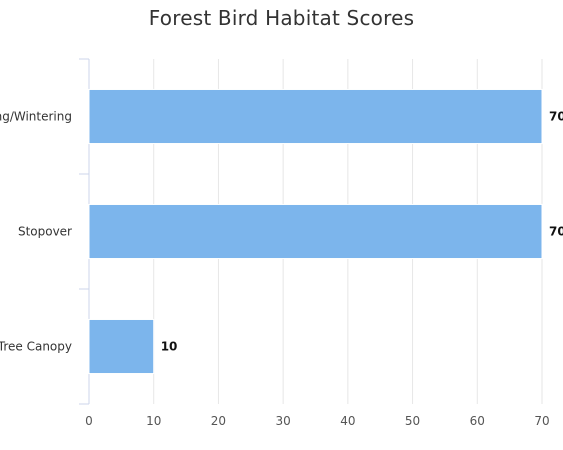 The height and width of the screenshot is (450, 563). I want to click on x-tick-label: 0, so click(89, 421).